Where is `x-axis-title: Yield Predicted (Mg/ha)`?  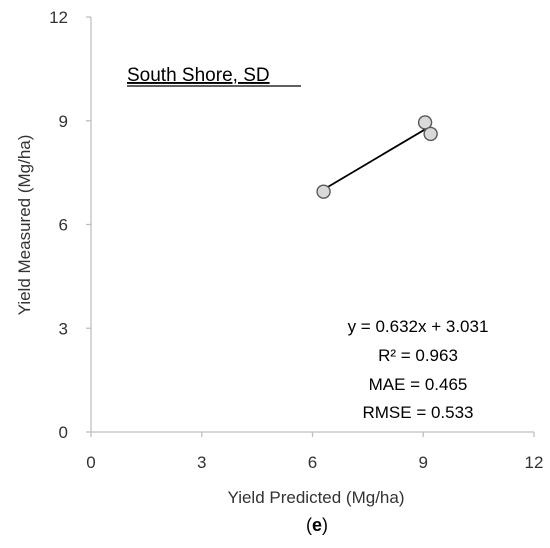 x-axis-title: Yield Predicted (Mg/ha) is located at coordinates (315, 497).